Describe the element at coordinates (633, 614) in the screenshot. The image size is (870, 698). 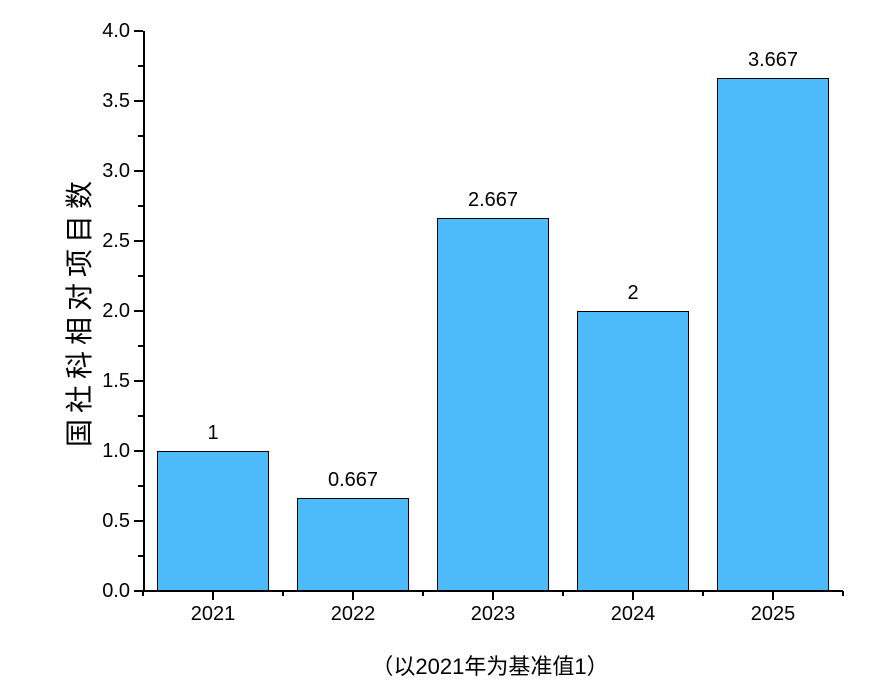
I see `x-tick-label: 2024` at that location.